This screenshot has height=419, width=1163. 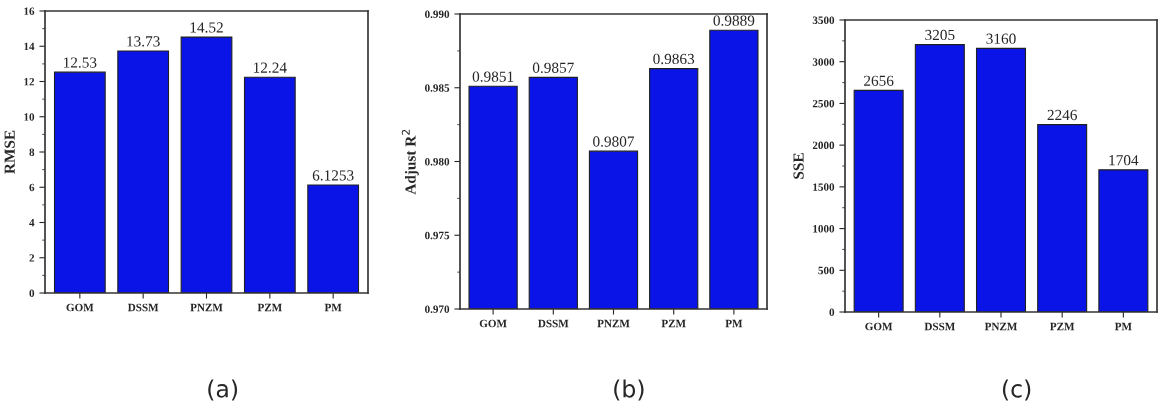 What do you see at coordinates (80, 62) in the screenshot?
I see `data-label: 12.53` at bounding box center [80, 62].